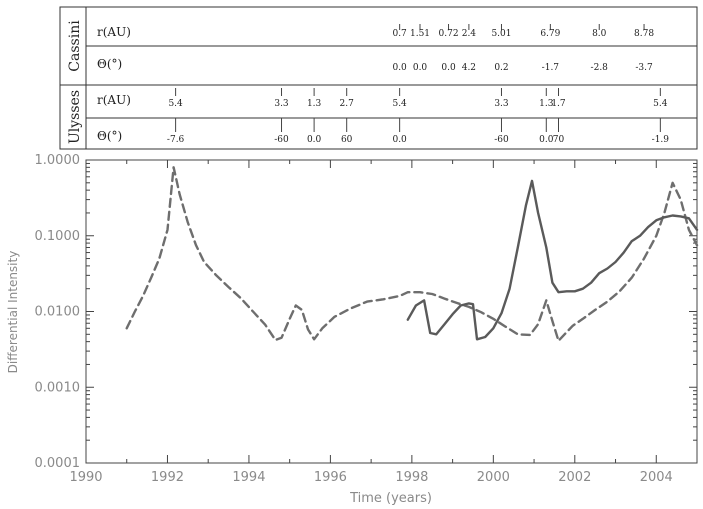 The image size is (703, 509). I want to click on mission-label-ulysses: Ulysses, so click(75, 117).